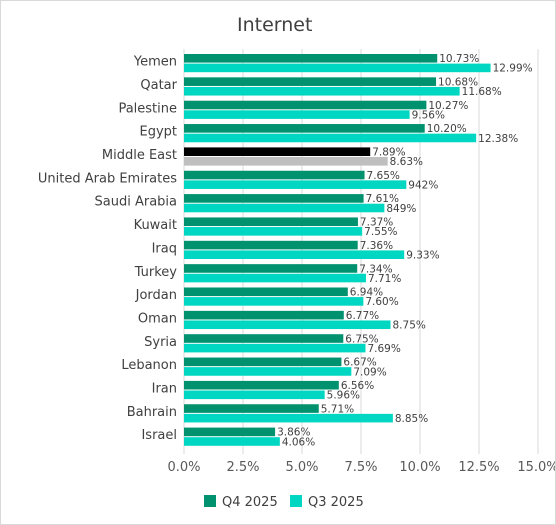 Image resolution: width=556 pixels, height=525 pixels. What do you see at coordinates (107, 178) in the screenshot?
I see `category-label: United Arab Emirates` at bounding box center [107, 178].